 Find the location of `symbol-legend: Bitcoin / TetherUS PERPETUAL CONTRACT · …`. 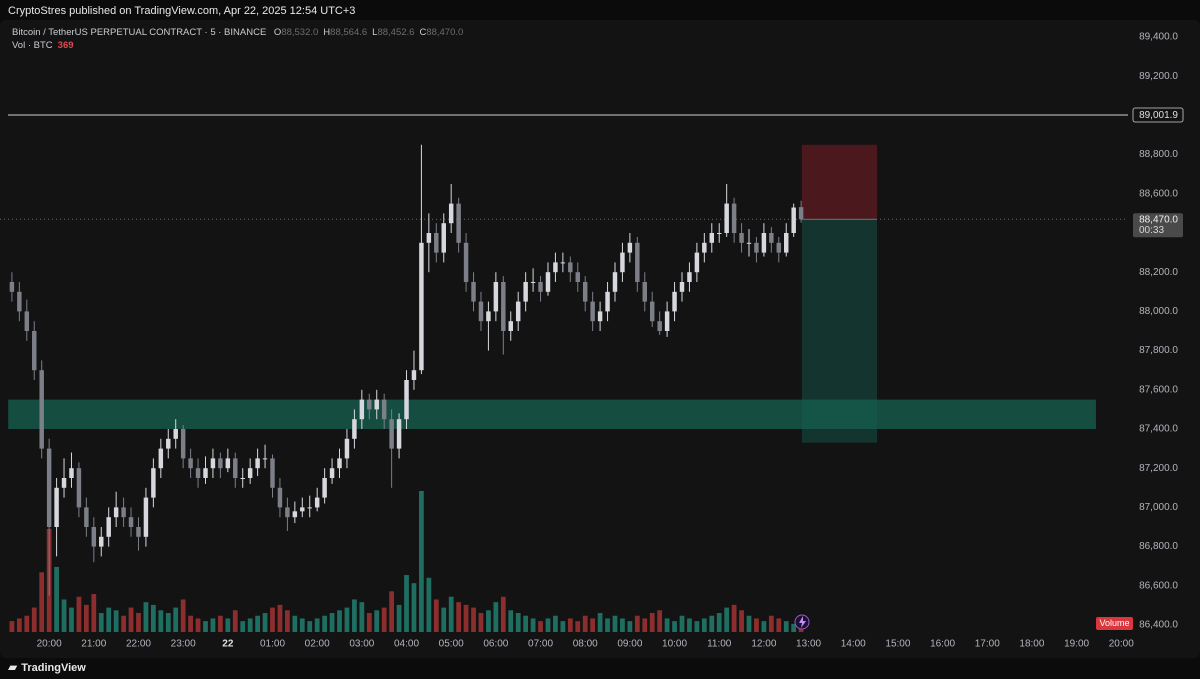

symbol-legend: Bitcoin / TetherUS PERPETUAL CONTRACT · … is located at coordinates (237, 32).